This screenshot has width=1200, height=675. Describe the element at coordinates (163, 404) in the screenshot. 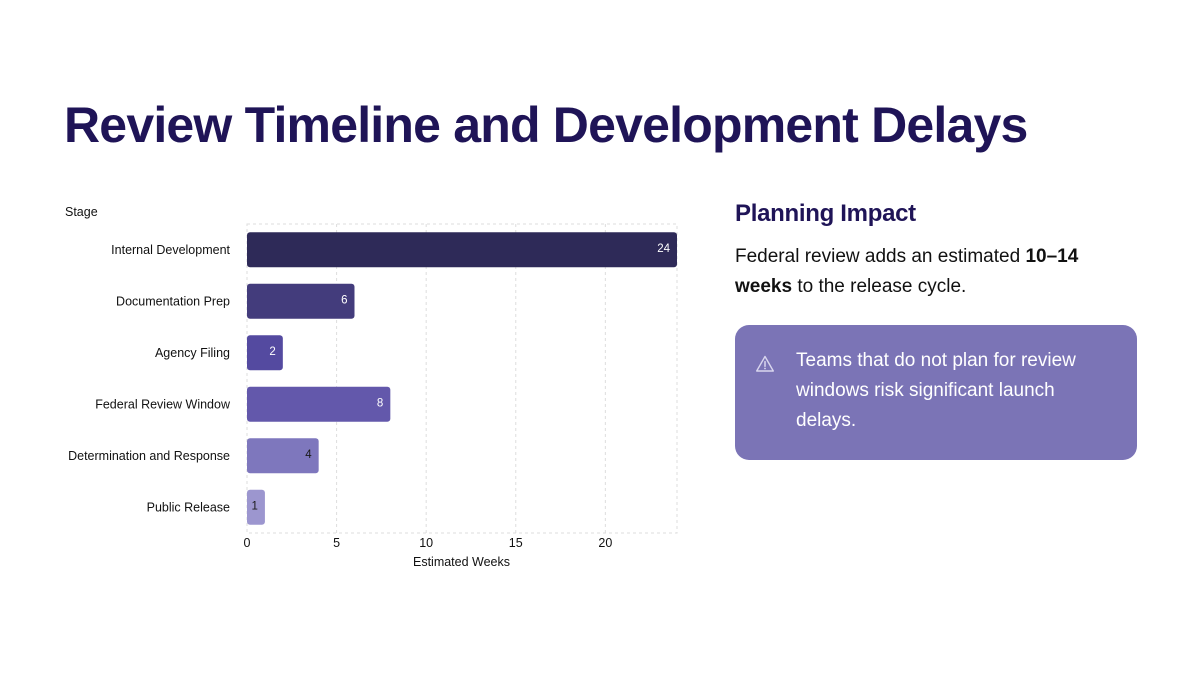

I see `category-label: Federal Review Window` at that location.